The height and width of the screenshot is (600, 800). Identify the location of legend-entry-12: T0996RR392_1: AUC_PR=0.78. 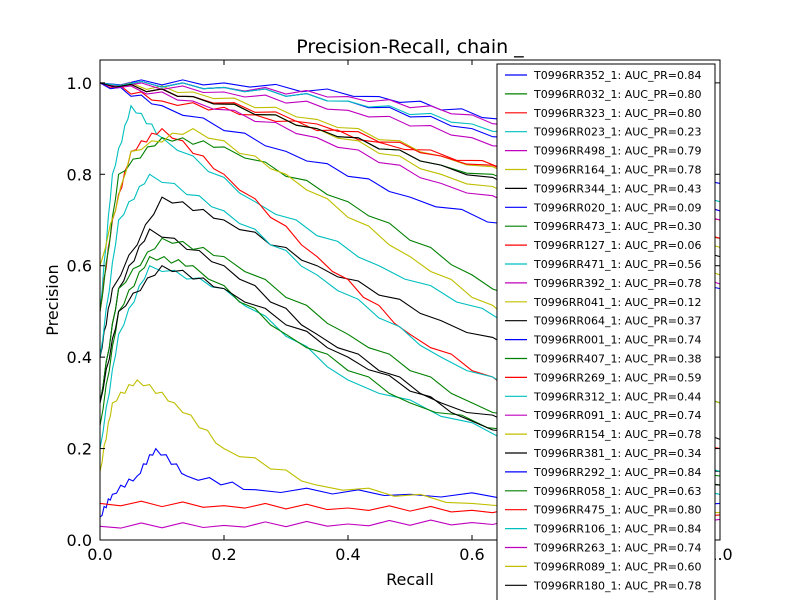
(617, 283).